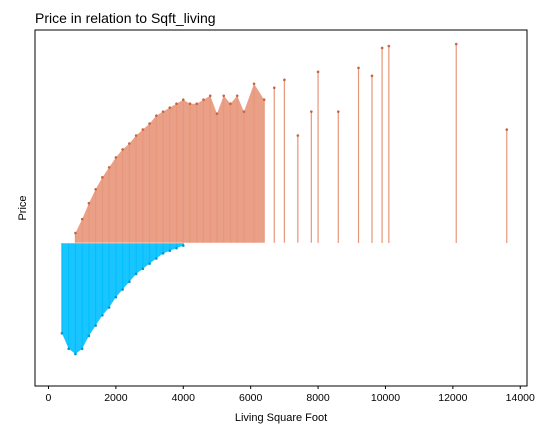 This screenshot has height=435, width=556. Describe the element at coordinates (452, 398) in the screenshot. I see `x-tick-label-6: 12000` at that location.